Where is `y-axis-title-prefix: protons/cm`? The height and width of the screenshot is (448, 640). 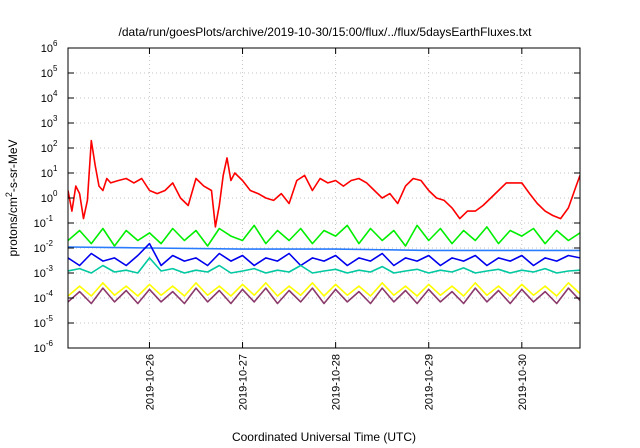 y-axis-title-prefix: protons/cm is located at coordinates (13, 226).